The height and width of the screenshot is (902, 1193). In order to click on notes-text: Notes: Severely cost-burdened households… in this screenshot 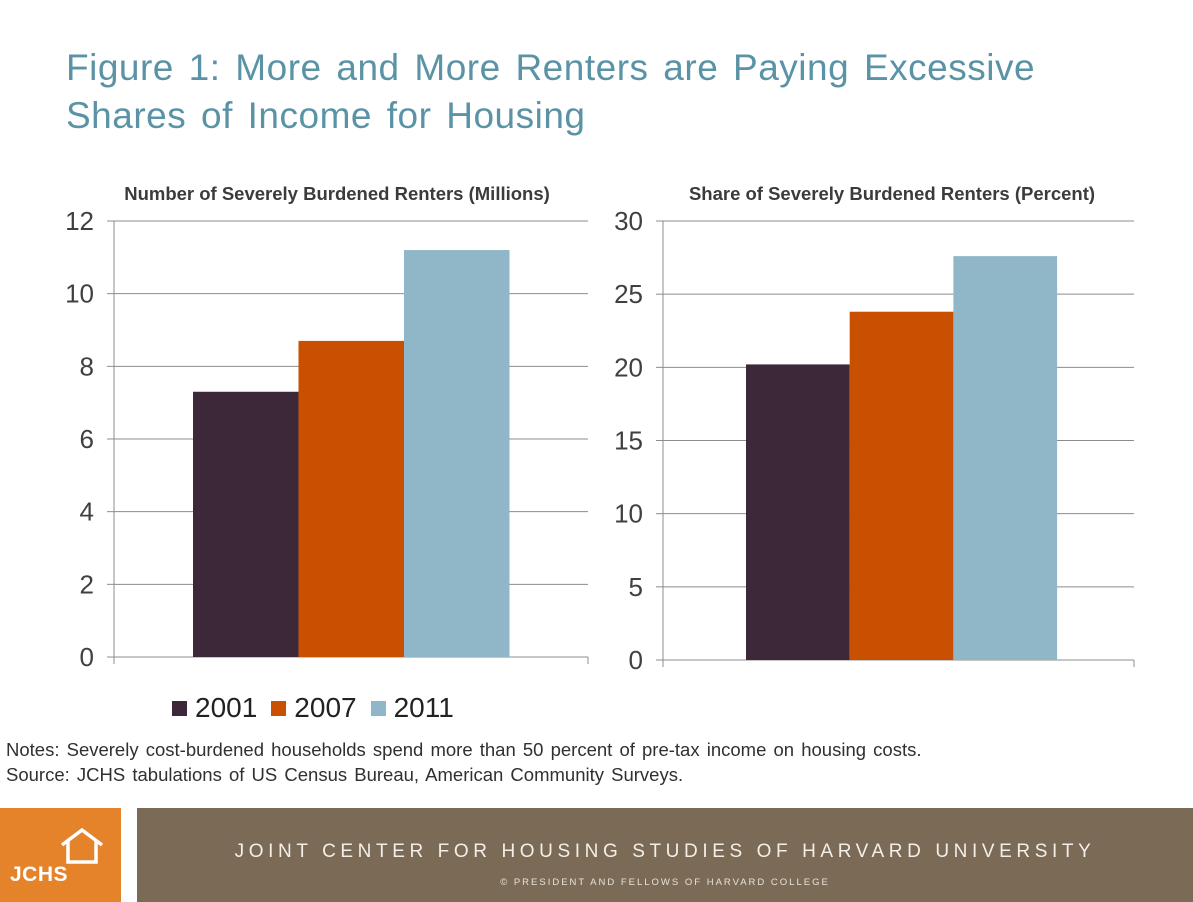, I will do `click(464, 749)`.